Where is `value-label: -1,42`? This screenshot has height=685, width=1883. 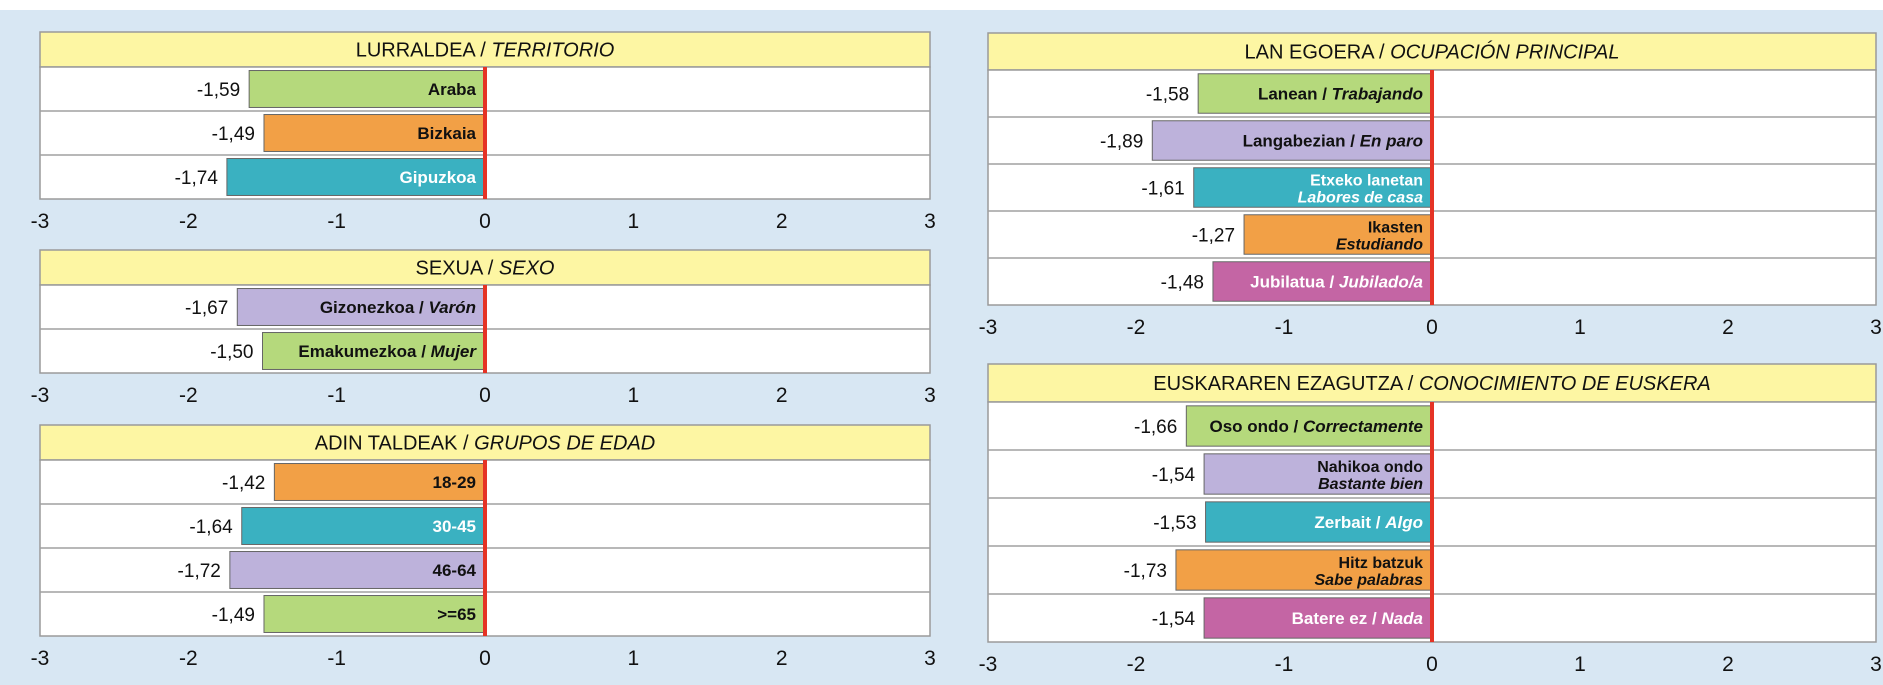 value-label: -1,42 is located at coordinates (243, 483).